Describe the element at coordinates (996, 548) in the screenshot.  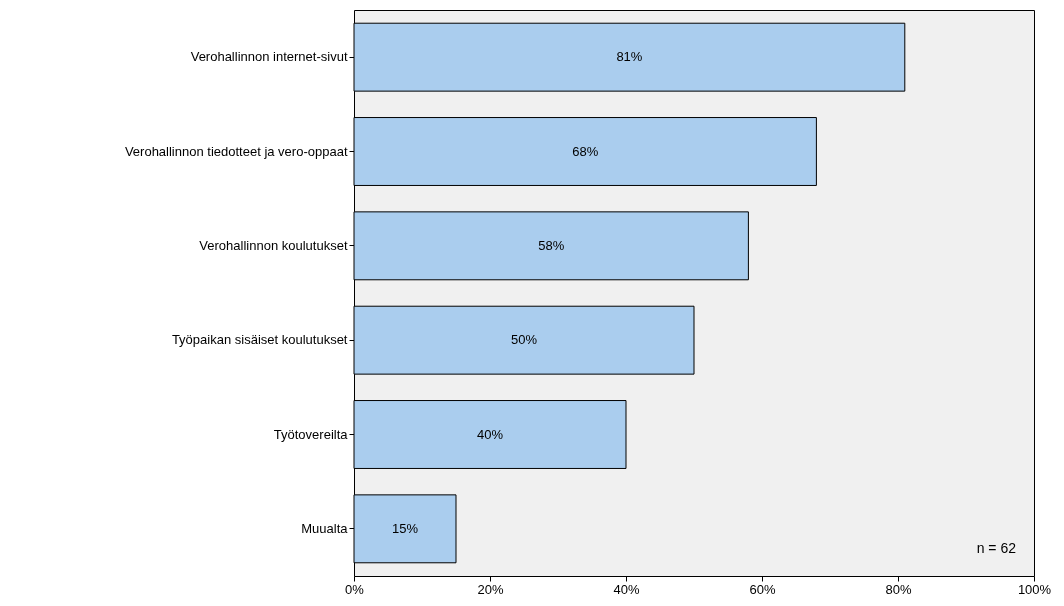
I see `annotation: n = 62` at that location.